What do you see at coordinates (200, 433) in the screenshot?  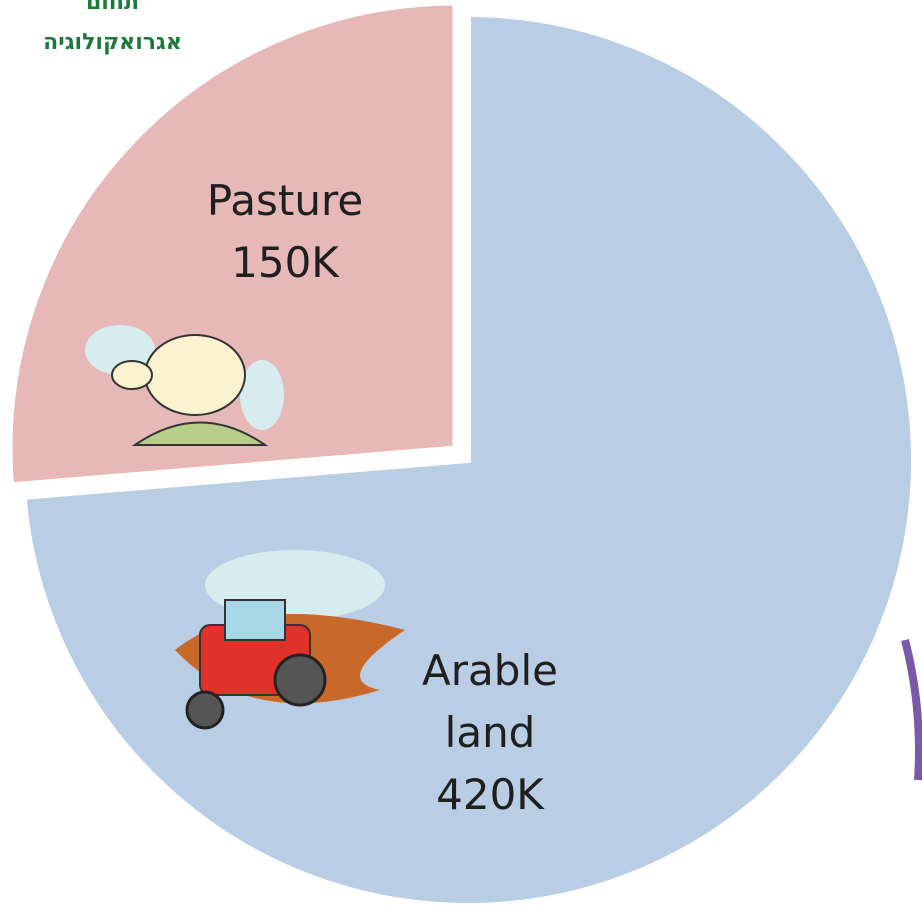 I see `hill` at bounding box center [200, 433].